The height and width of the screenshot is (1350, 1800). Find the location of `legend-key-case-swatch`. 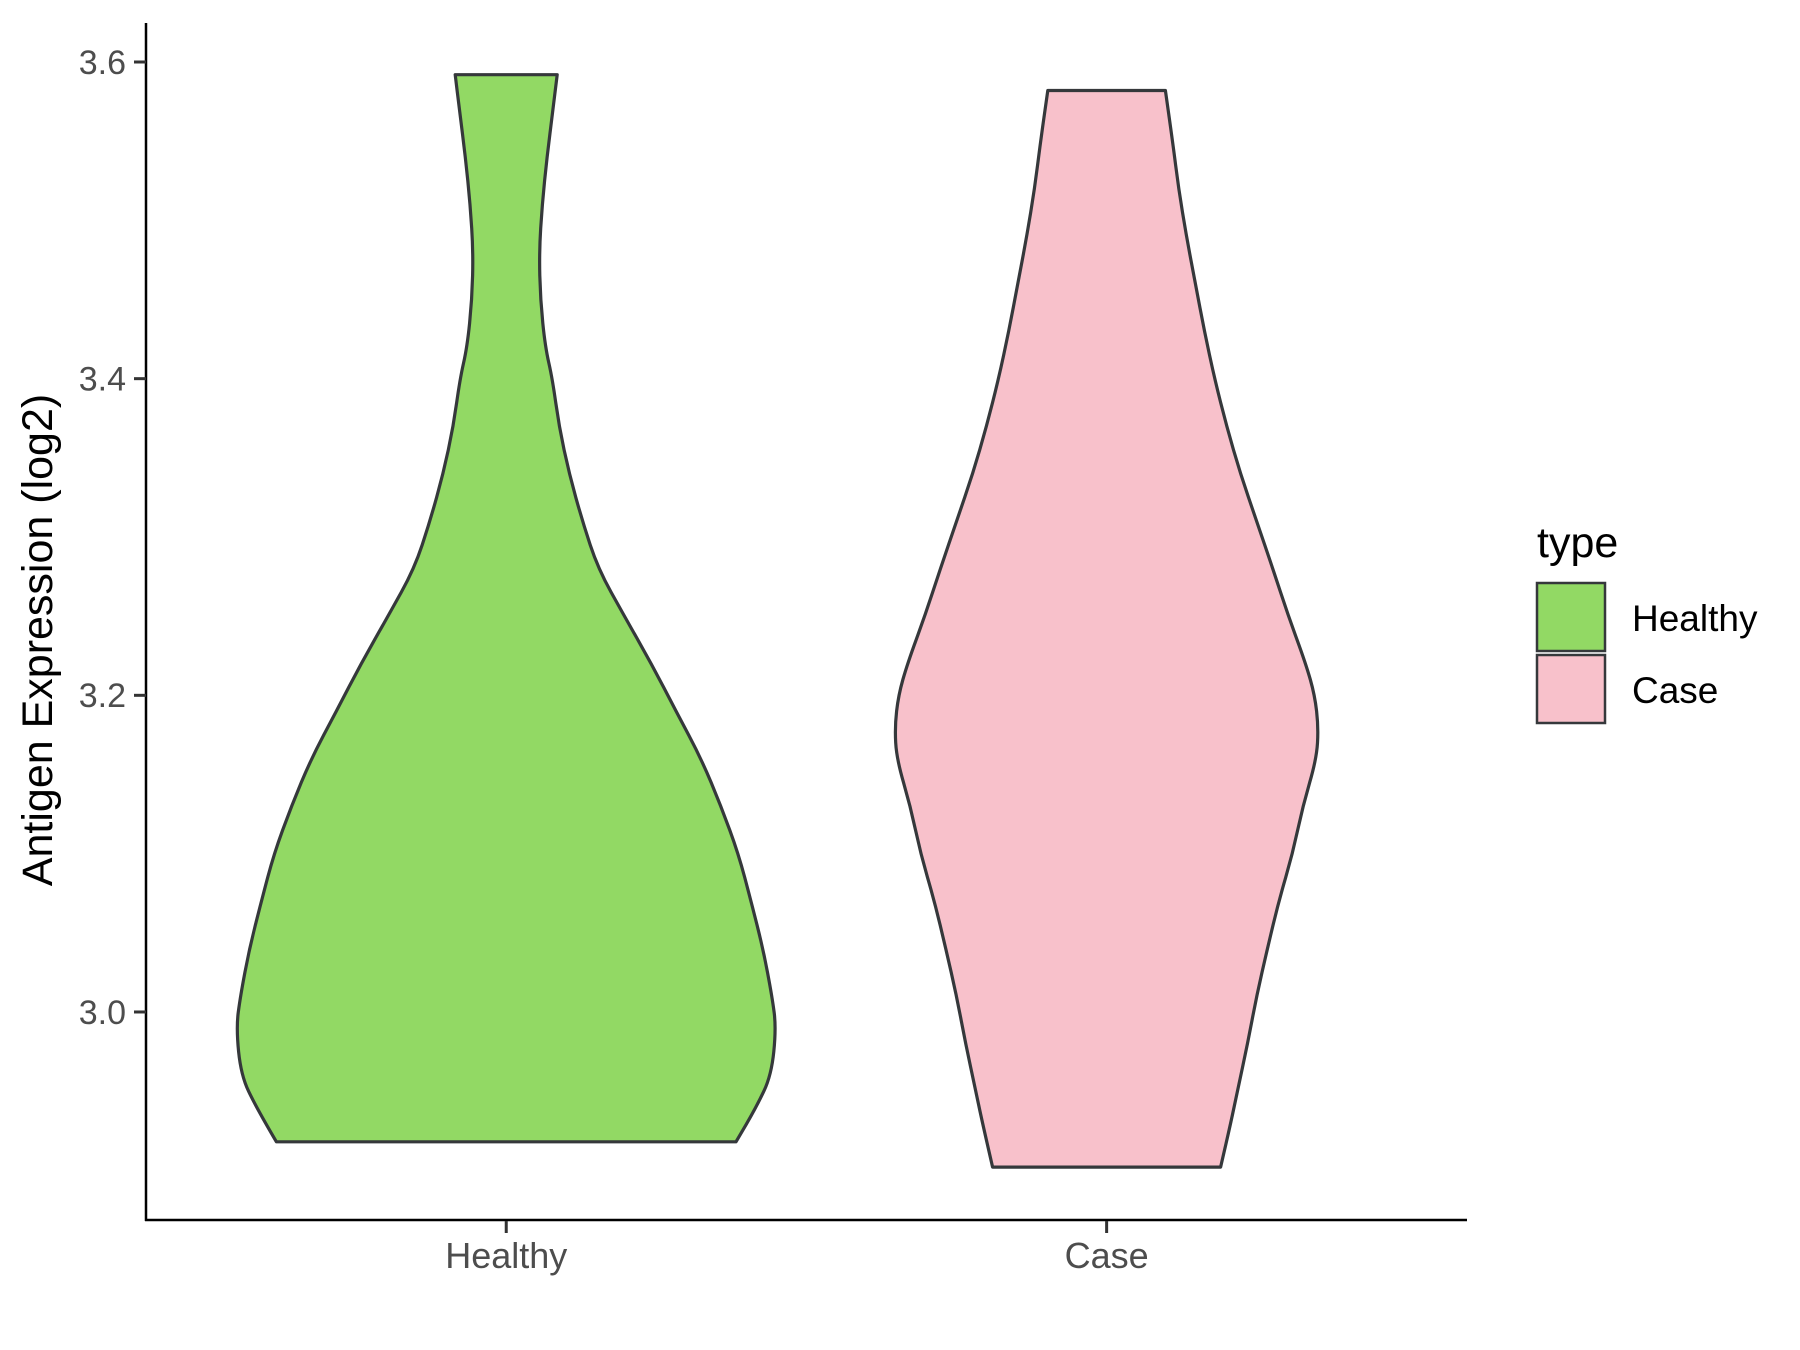

legend-key-case-swatch is located at coordinates (1571, 689).